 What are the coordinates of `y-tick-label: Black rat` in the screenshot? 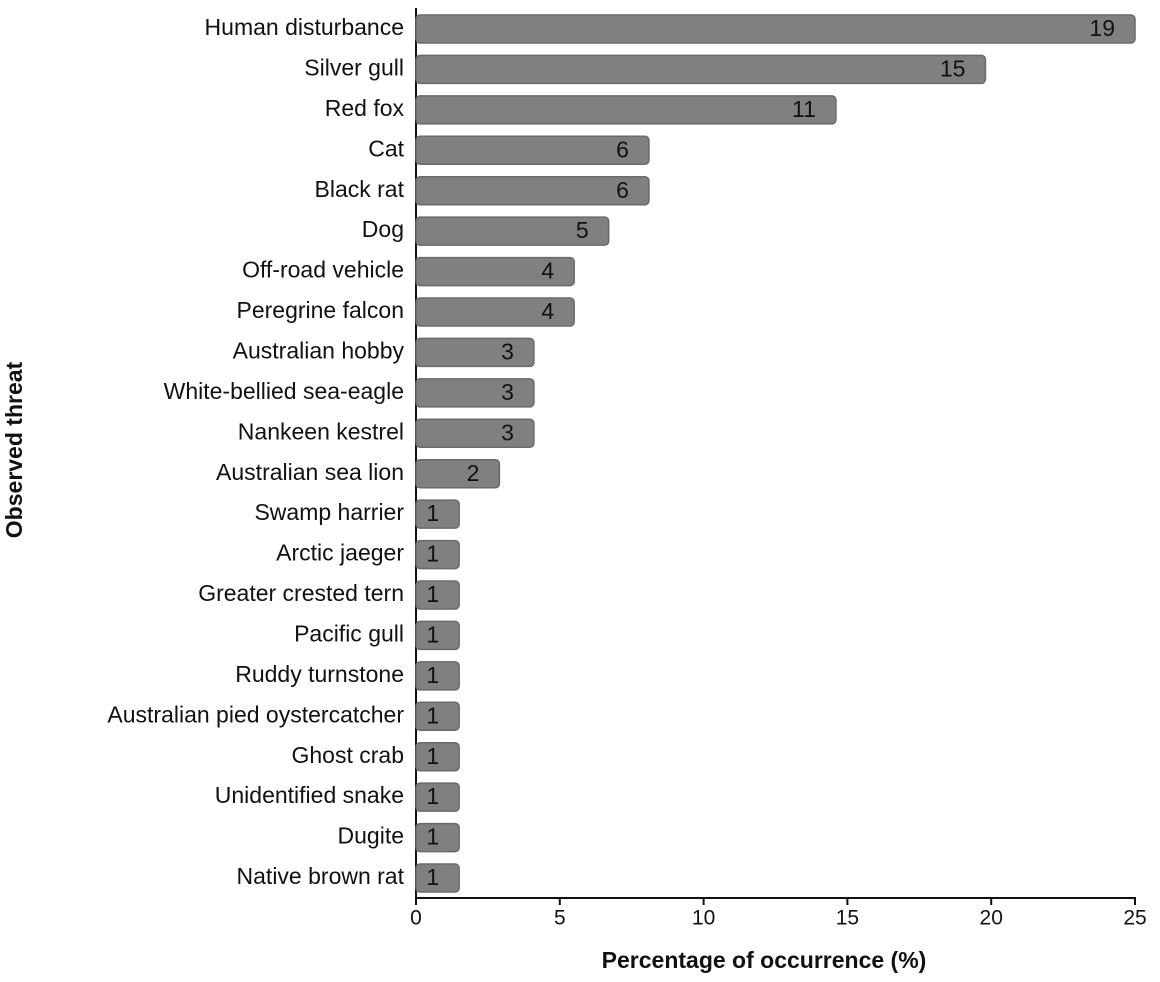 It's located at (360, 189).